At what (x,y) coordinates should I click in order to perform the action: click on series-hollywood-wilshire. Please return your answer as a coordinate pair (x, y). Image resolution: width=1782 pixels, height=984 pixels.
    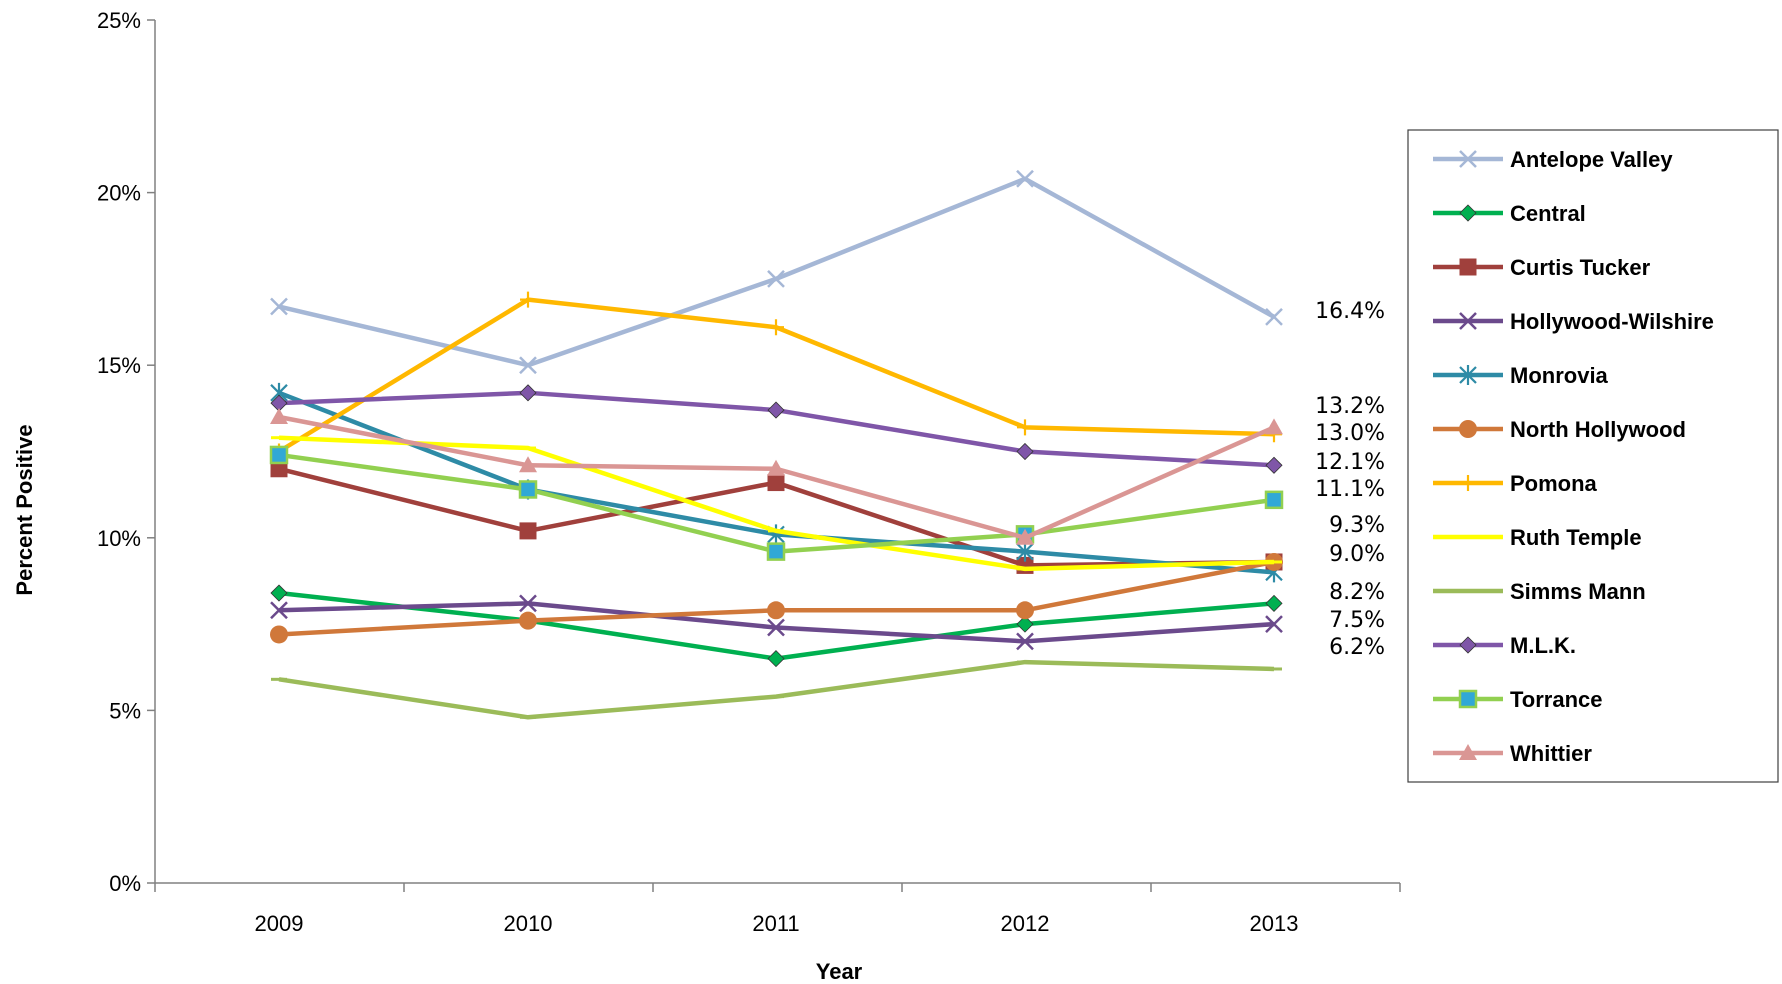
    Looking at the image, I should click on (776, 622).